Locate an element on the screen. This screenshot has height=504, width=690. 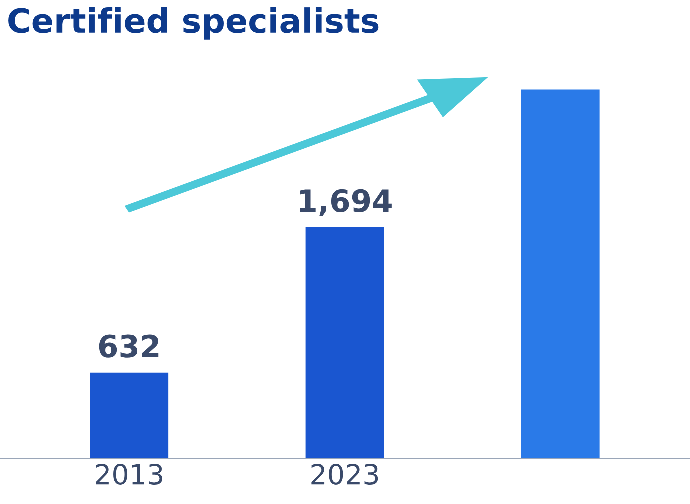
x-tick-label: 2023 is located at coordinates (345, 475).